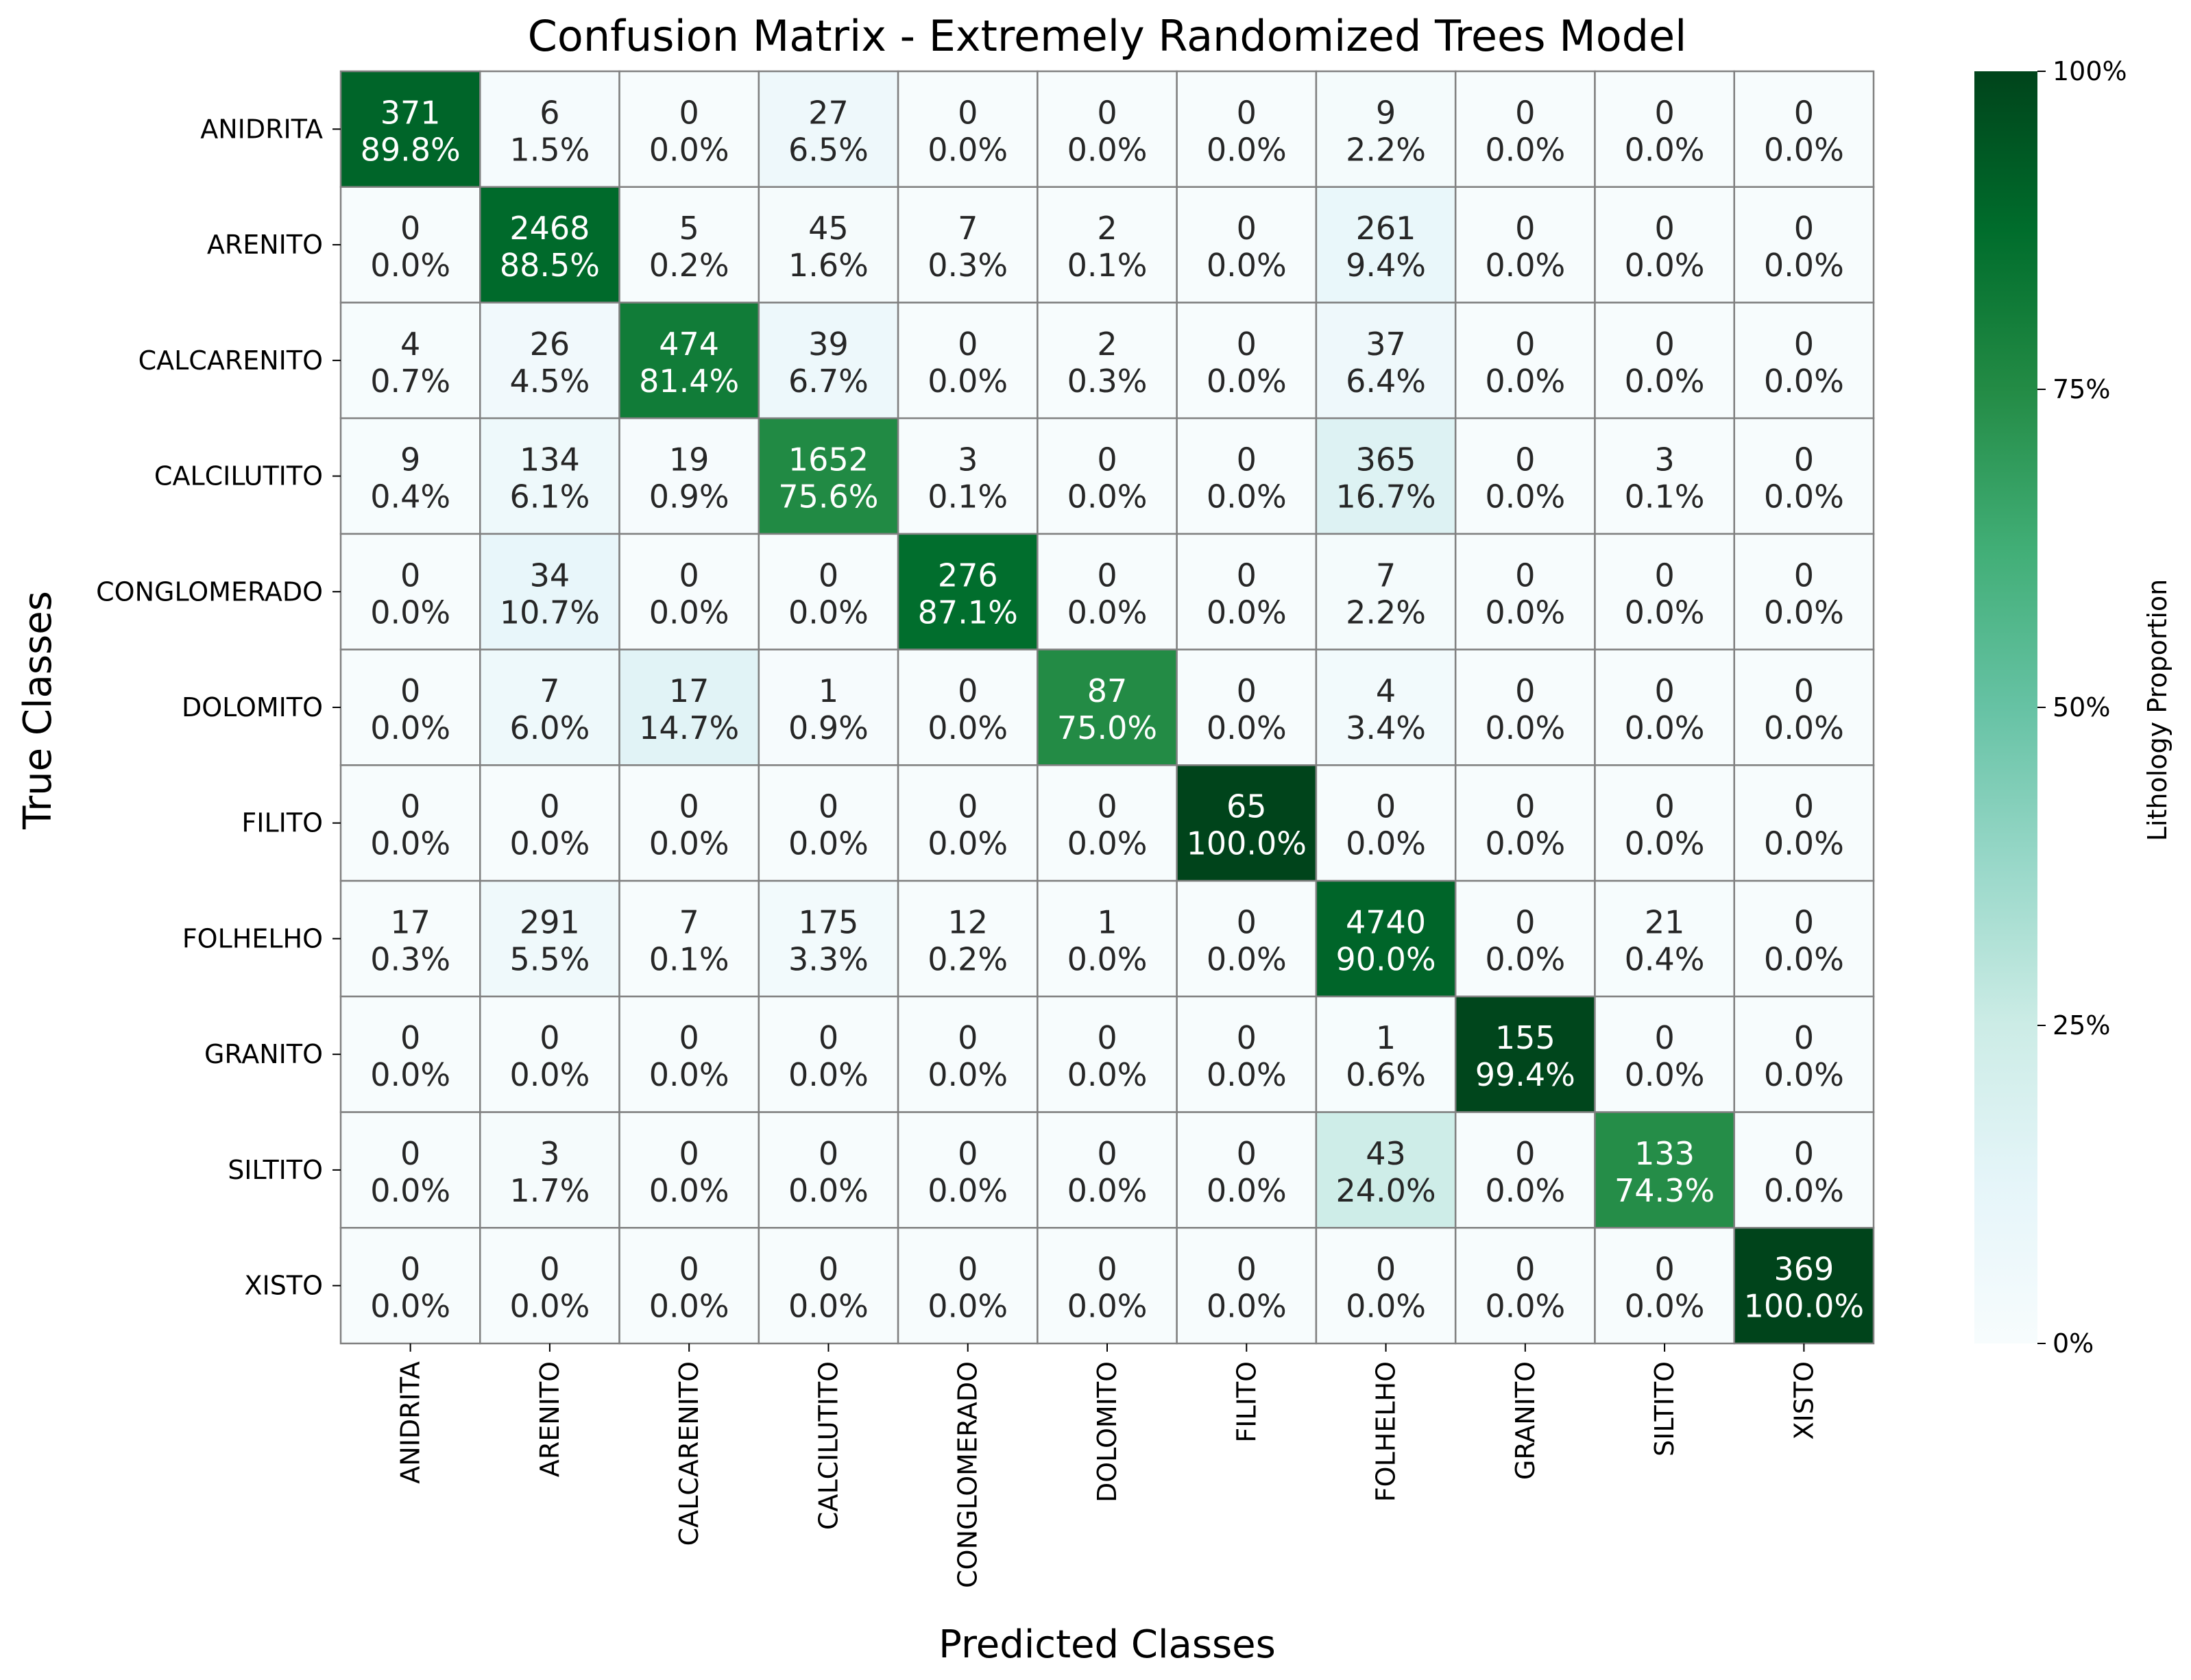  Describe the element at coordinates (829, 921) in the screenshot. I see `cell-count-label: 175` at that location.